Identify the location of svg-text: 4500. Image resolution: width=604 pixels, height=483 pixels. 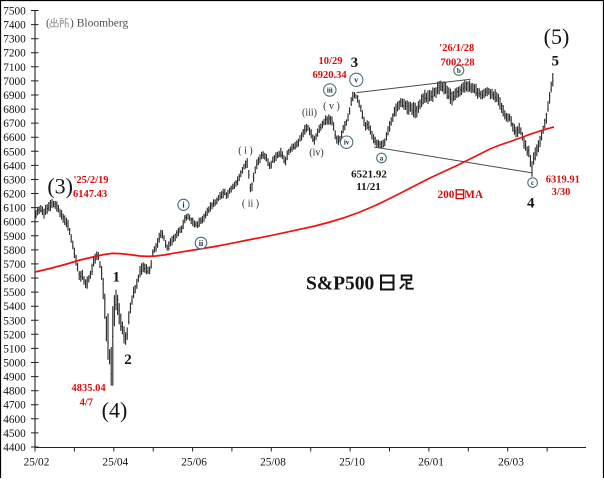
(14, 434).